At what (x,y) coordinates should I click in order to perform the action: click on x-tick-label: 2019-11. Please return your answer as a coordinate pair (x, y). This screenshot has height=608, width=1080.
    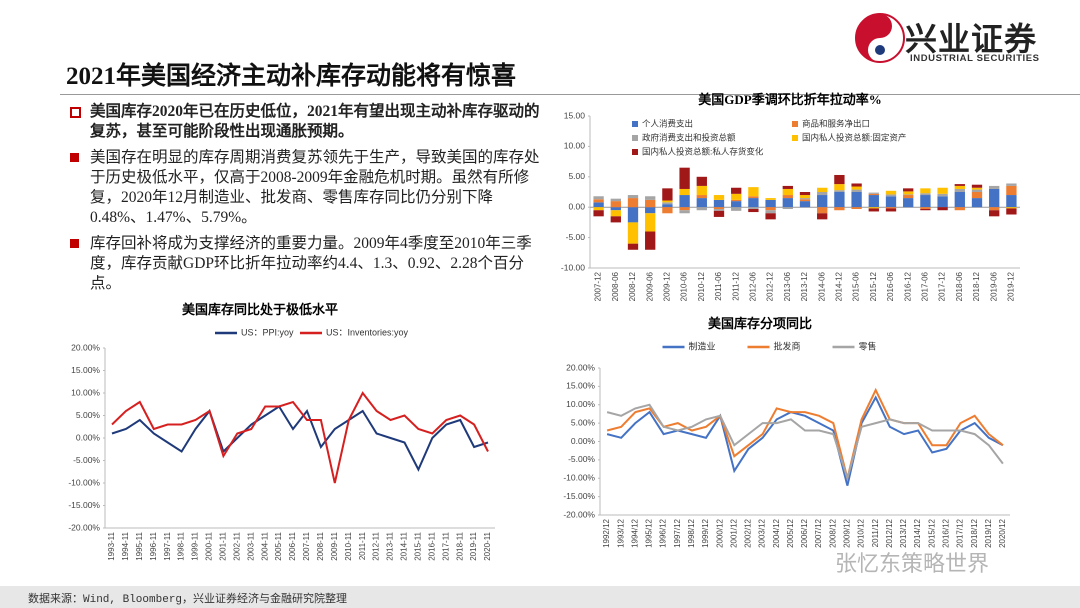
    Looking at the image, I should click on (473, 545).